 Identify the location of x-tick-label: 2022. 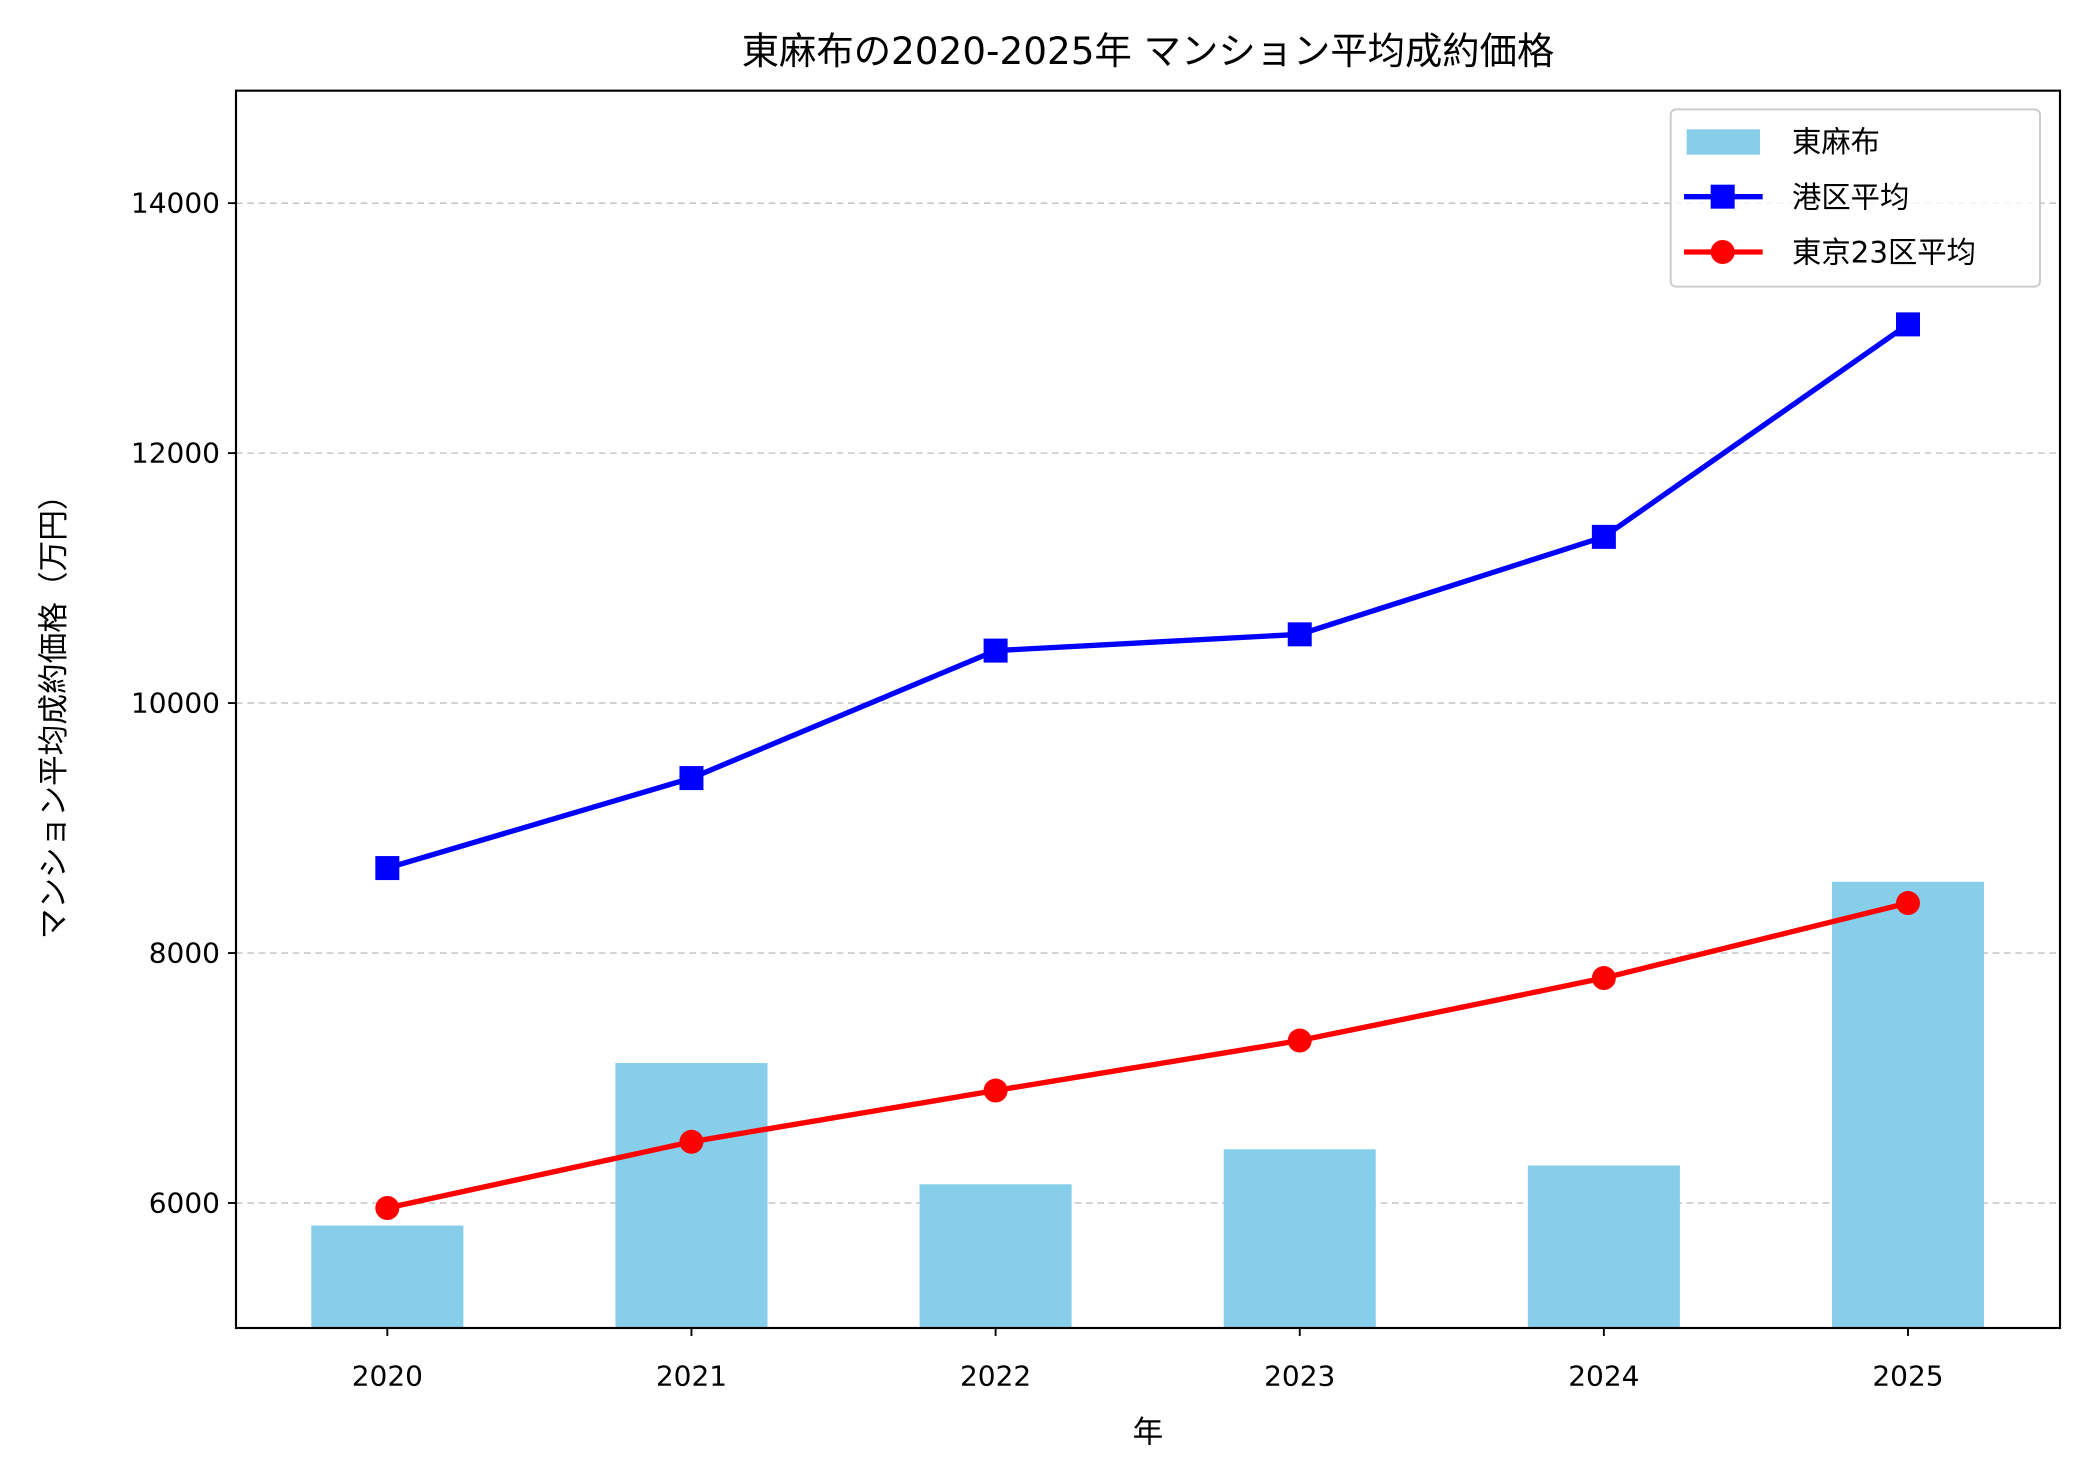
(995, 1375).